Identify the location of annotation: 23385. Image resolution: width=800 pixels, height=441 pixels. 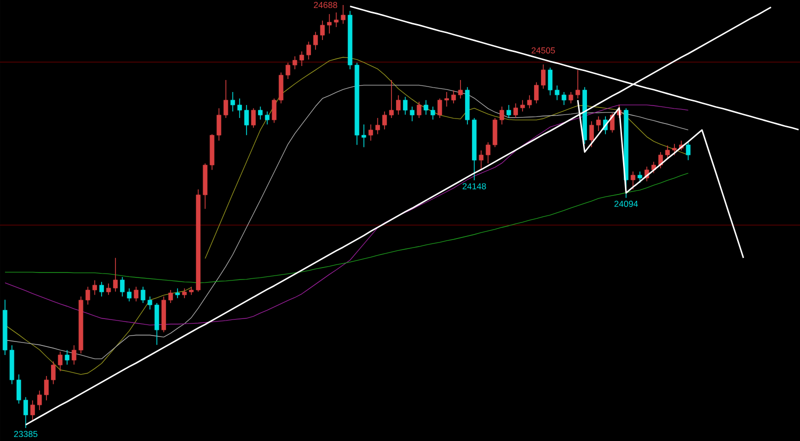
(26, 434).